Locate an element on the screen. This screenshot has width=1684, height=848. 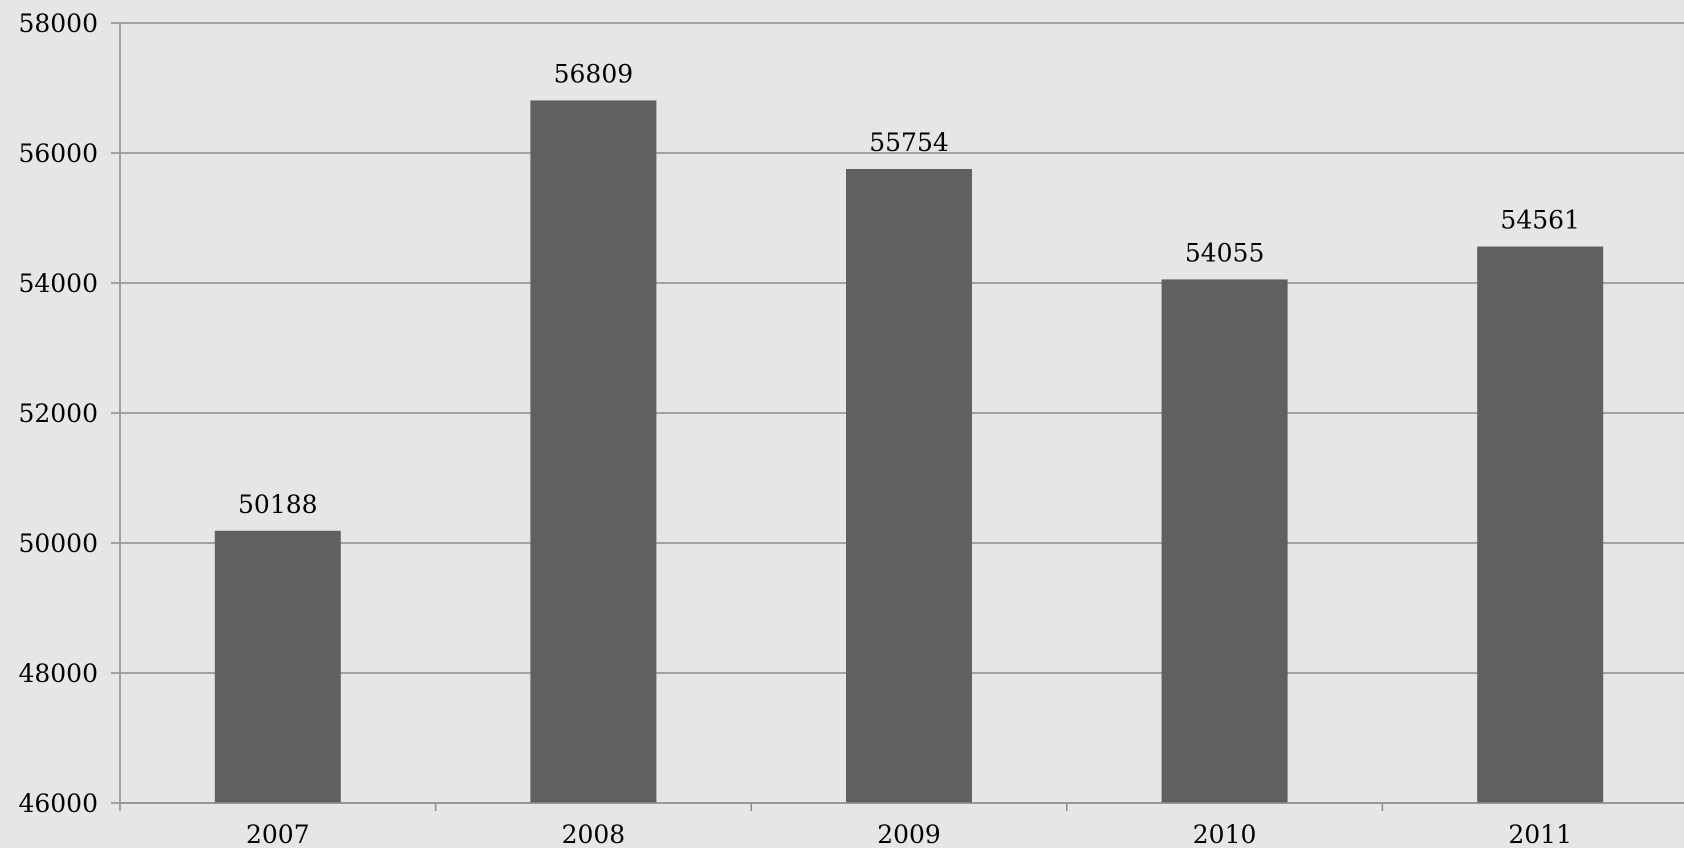
y-tick-label: 54000 is located at coordinates (58, 283).